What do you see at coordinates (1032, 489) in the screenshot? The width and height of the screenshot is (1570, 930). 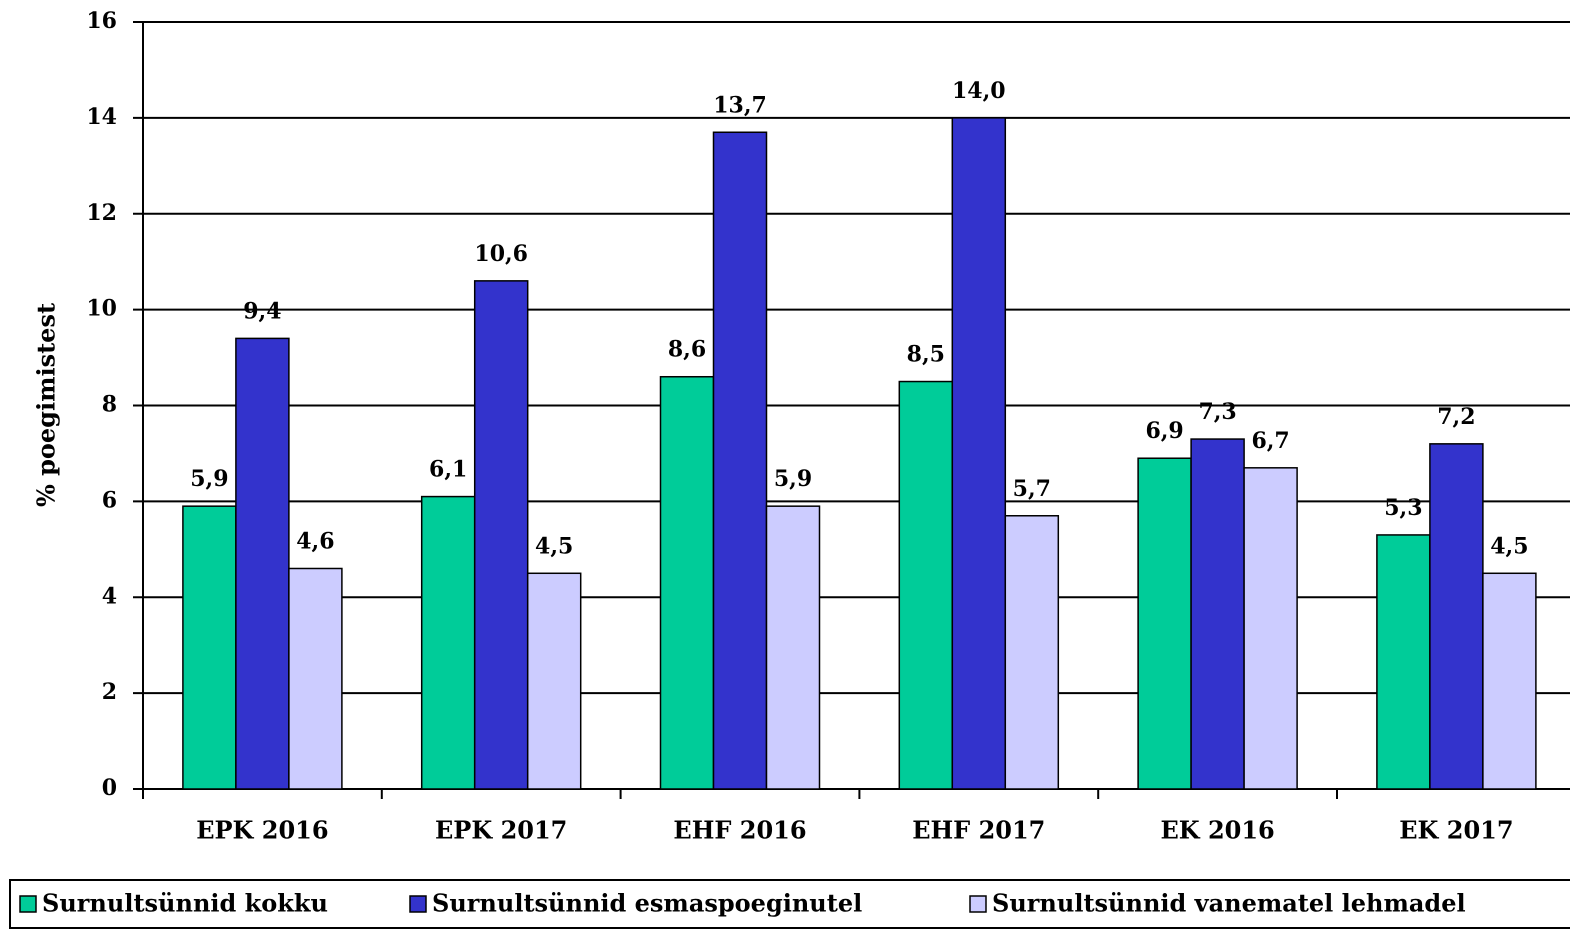 I see `value-label: 5,7` at bounding box center [1032, 489].